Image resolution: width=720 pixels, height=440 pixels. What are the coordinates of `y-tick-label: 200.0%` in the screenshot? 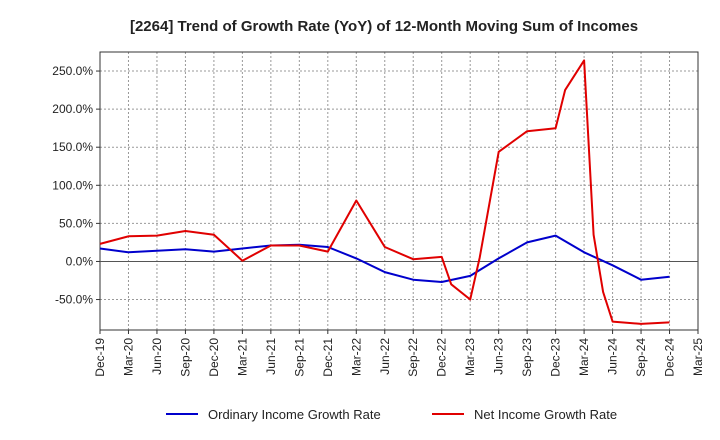 It's located at (72, 109).